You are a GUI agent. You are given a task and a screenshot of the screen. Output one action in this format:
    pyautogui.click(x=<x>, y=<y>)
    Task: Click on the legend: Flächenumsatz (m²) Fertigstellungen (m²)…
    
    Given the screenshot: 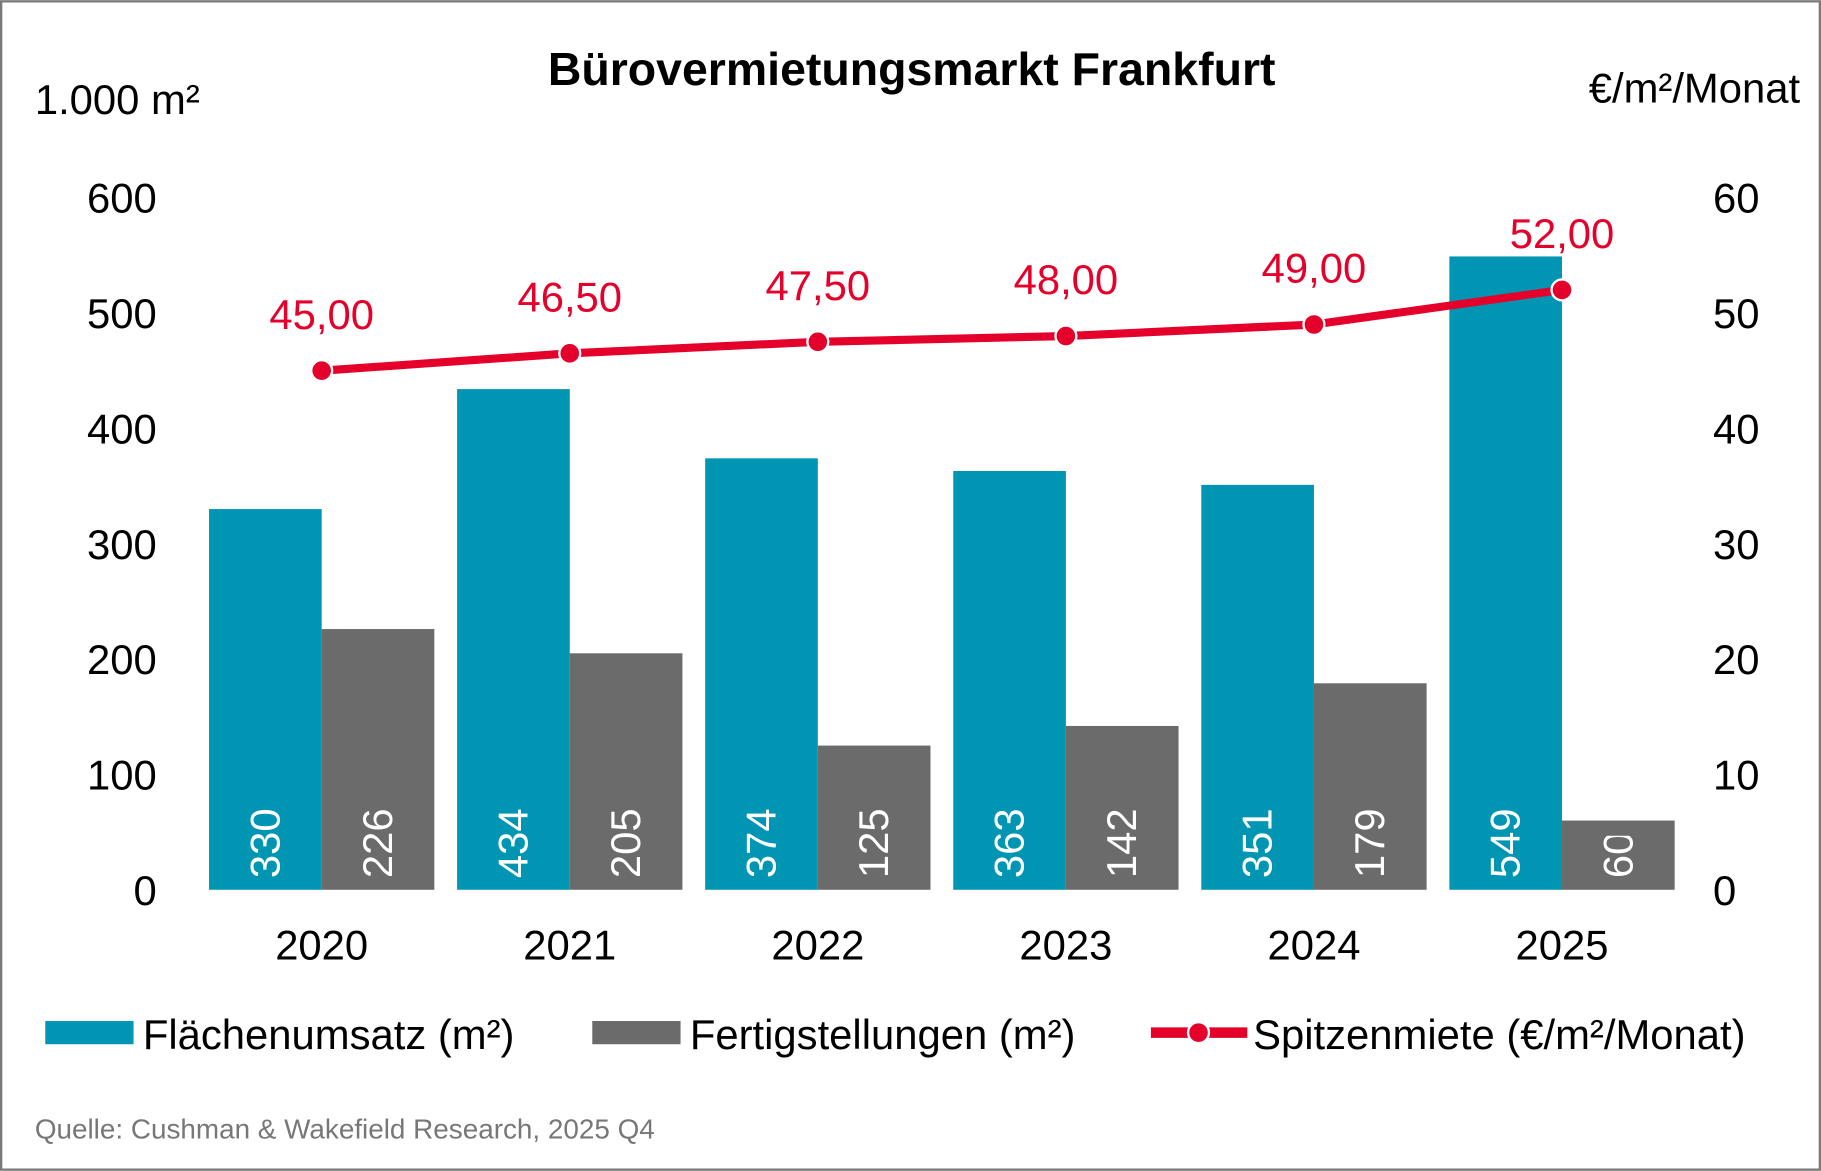 What is the action you would take?
    pyautogui.click(x=895, y=1034)
    